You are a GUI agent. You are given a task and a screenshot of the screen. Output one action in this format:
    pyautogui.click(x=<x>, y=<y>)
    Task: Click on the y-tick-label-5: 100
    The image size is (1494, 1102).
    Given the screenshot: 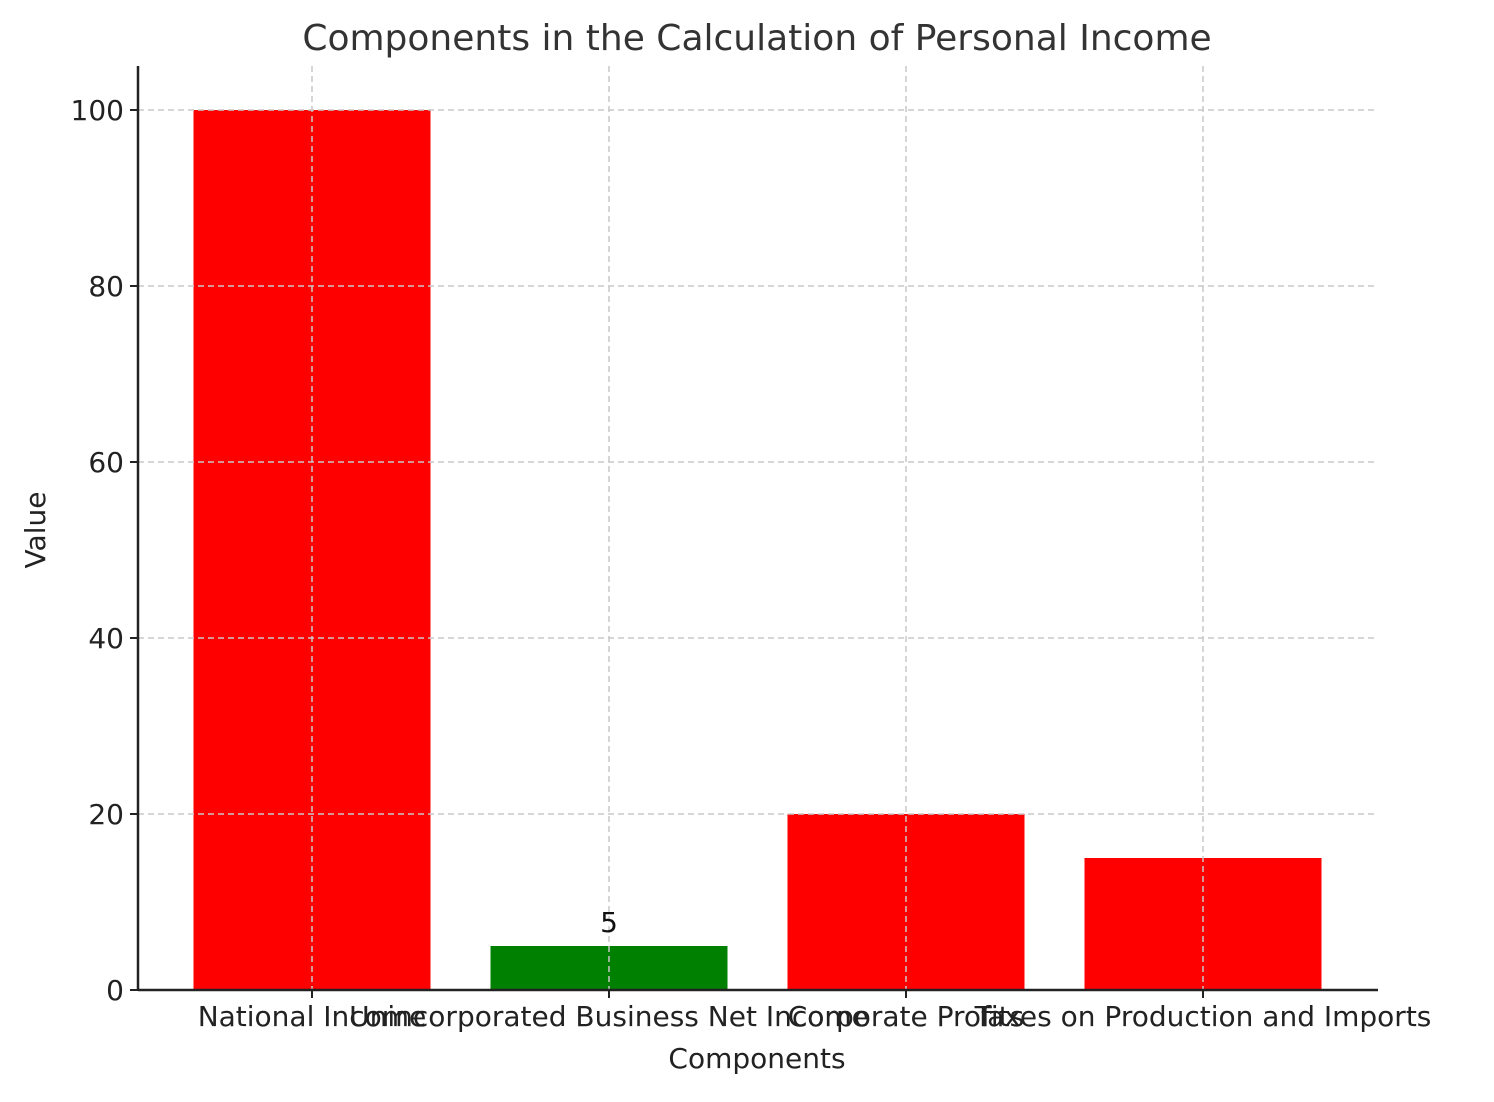 What is the action you would take?
    pyautogui.click(x=97, y=110)
    